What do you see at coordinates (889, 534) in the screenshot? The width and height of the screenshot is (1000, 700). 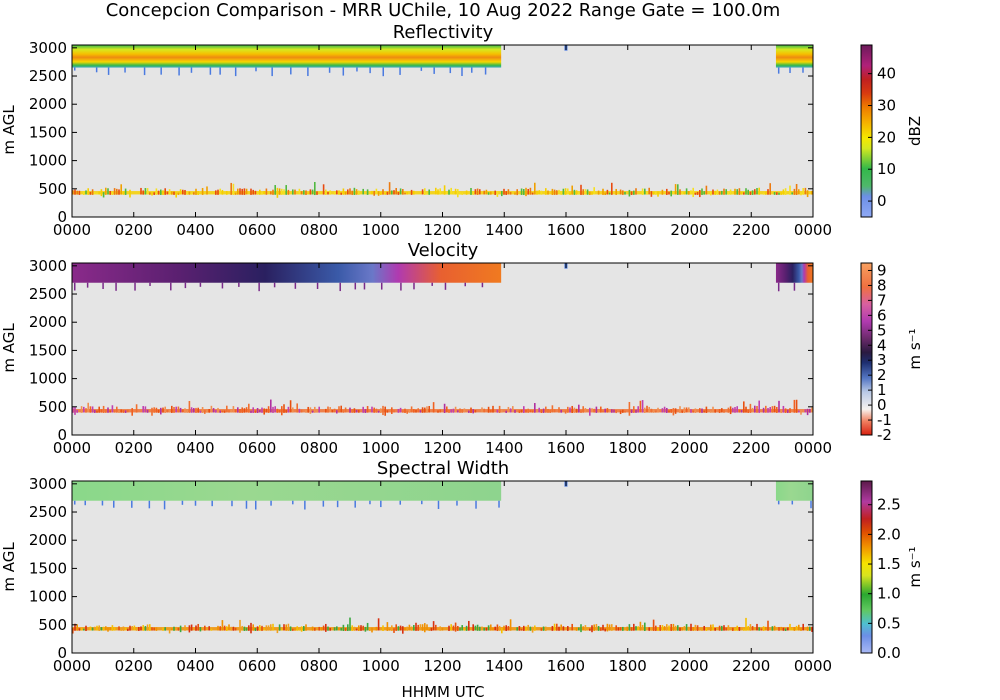 I see `colorbar-tick-label: 2.0` at bounding box center [889, 534].